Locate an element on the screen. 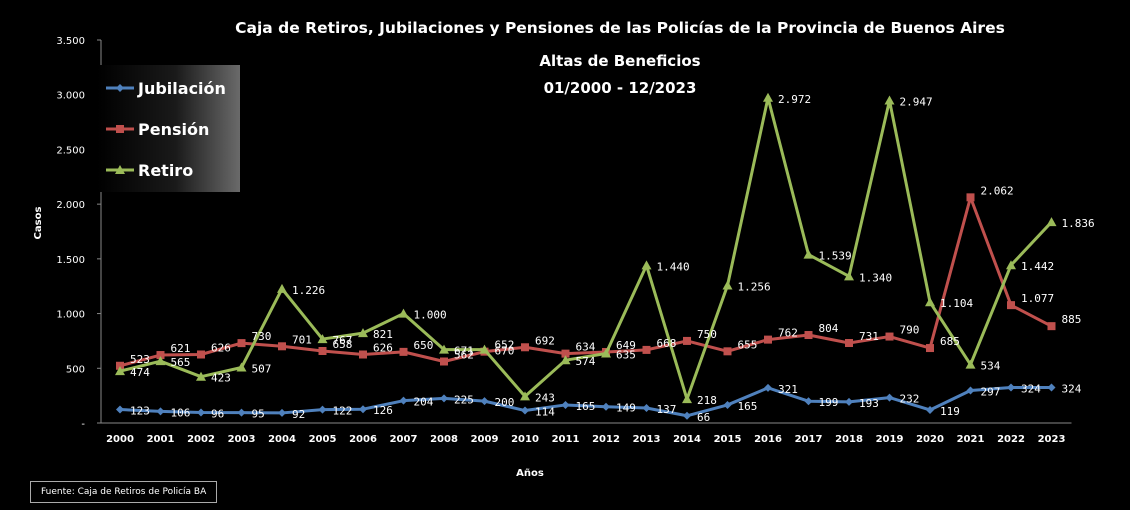 This screenshot has height=510, width=1130. data-label-pension: 2.062 is located at coordinates (997, 190).